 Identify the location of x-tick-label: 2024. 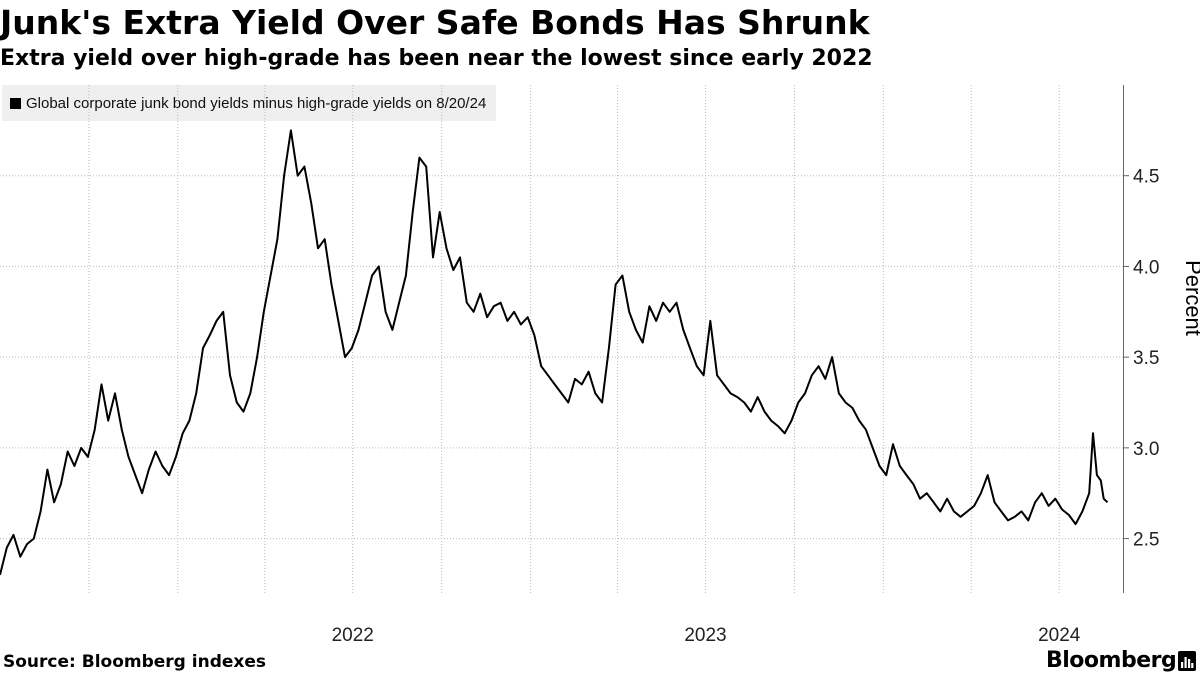
(1059, 635).